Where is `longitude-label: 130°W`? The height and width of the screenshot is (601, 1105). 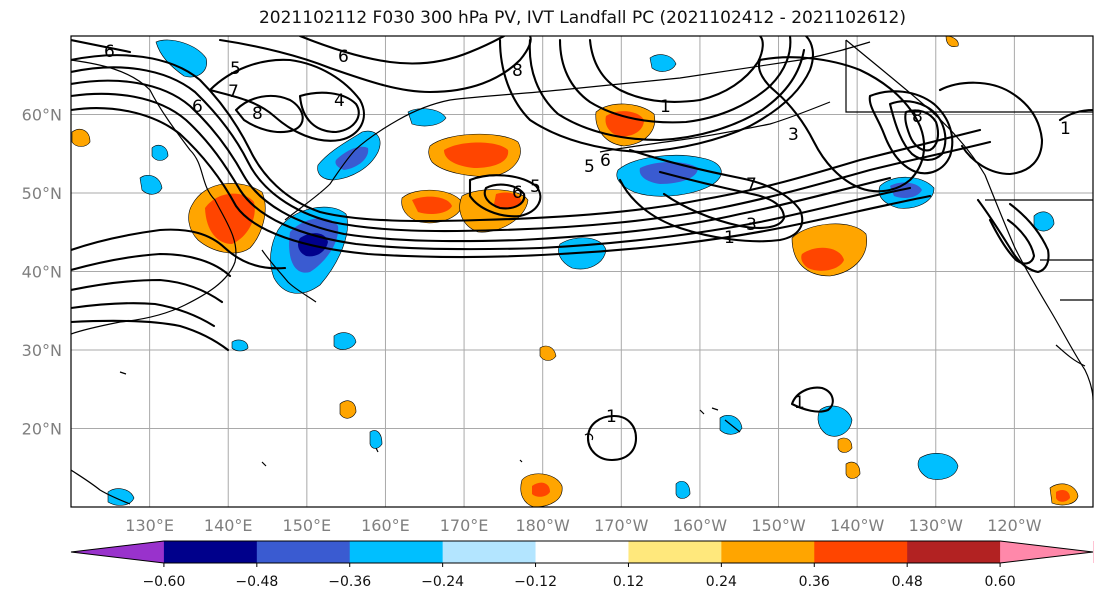 longitude-label: 130°W is located at coordinates (936, 525).